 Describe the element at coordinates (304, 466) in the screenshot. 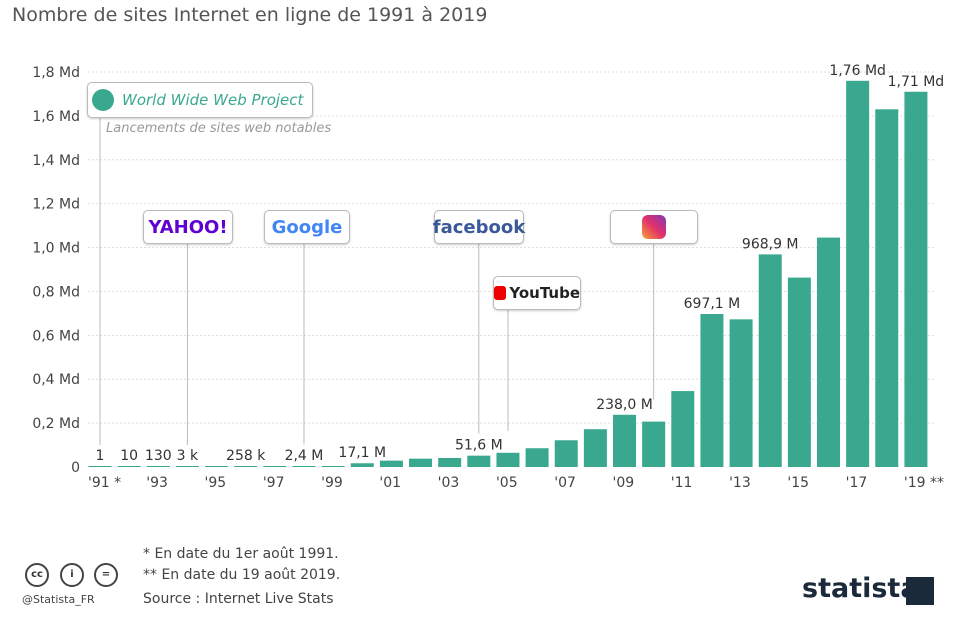

I see `bar-1998` at that location.